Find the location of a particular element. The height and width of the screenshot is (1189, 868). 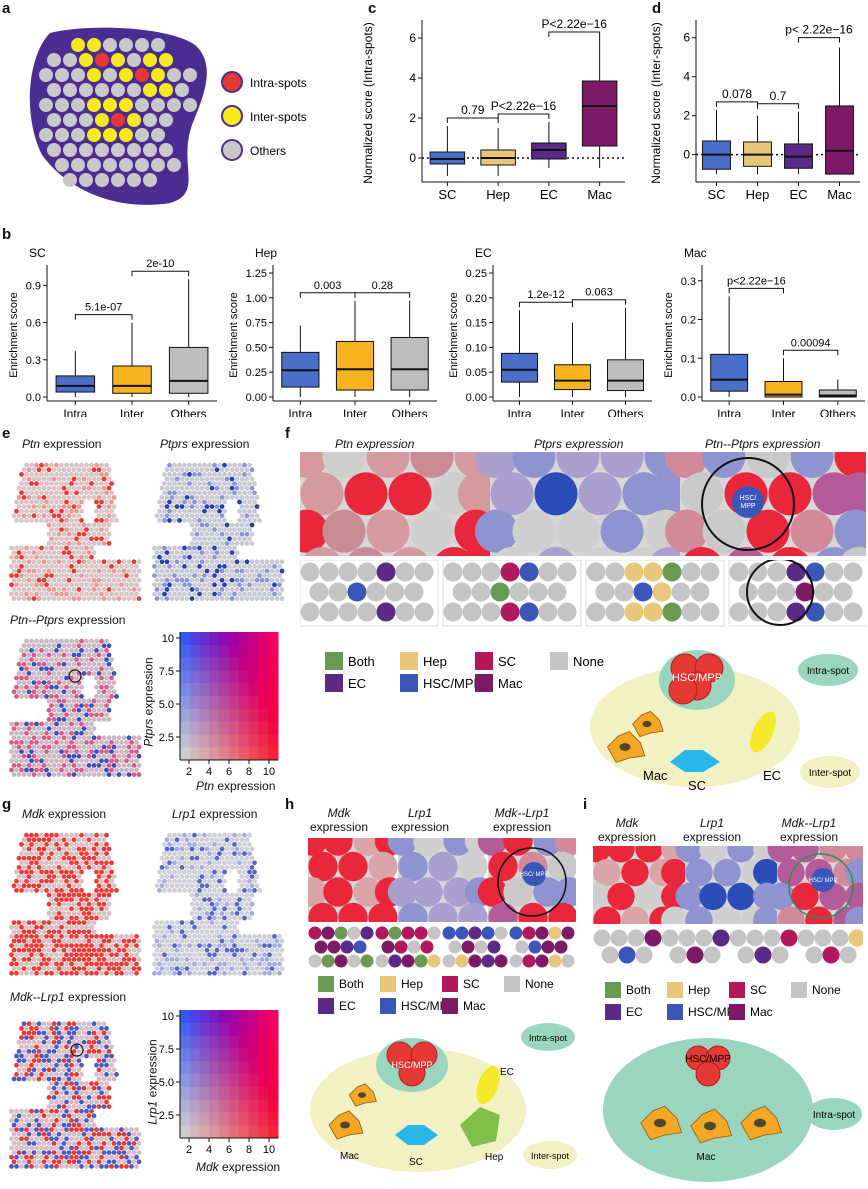

heat-x-tick-label: 8 is located at coordinates (249, 1150).